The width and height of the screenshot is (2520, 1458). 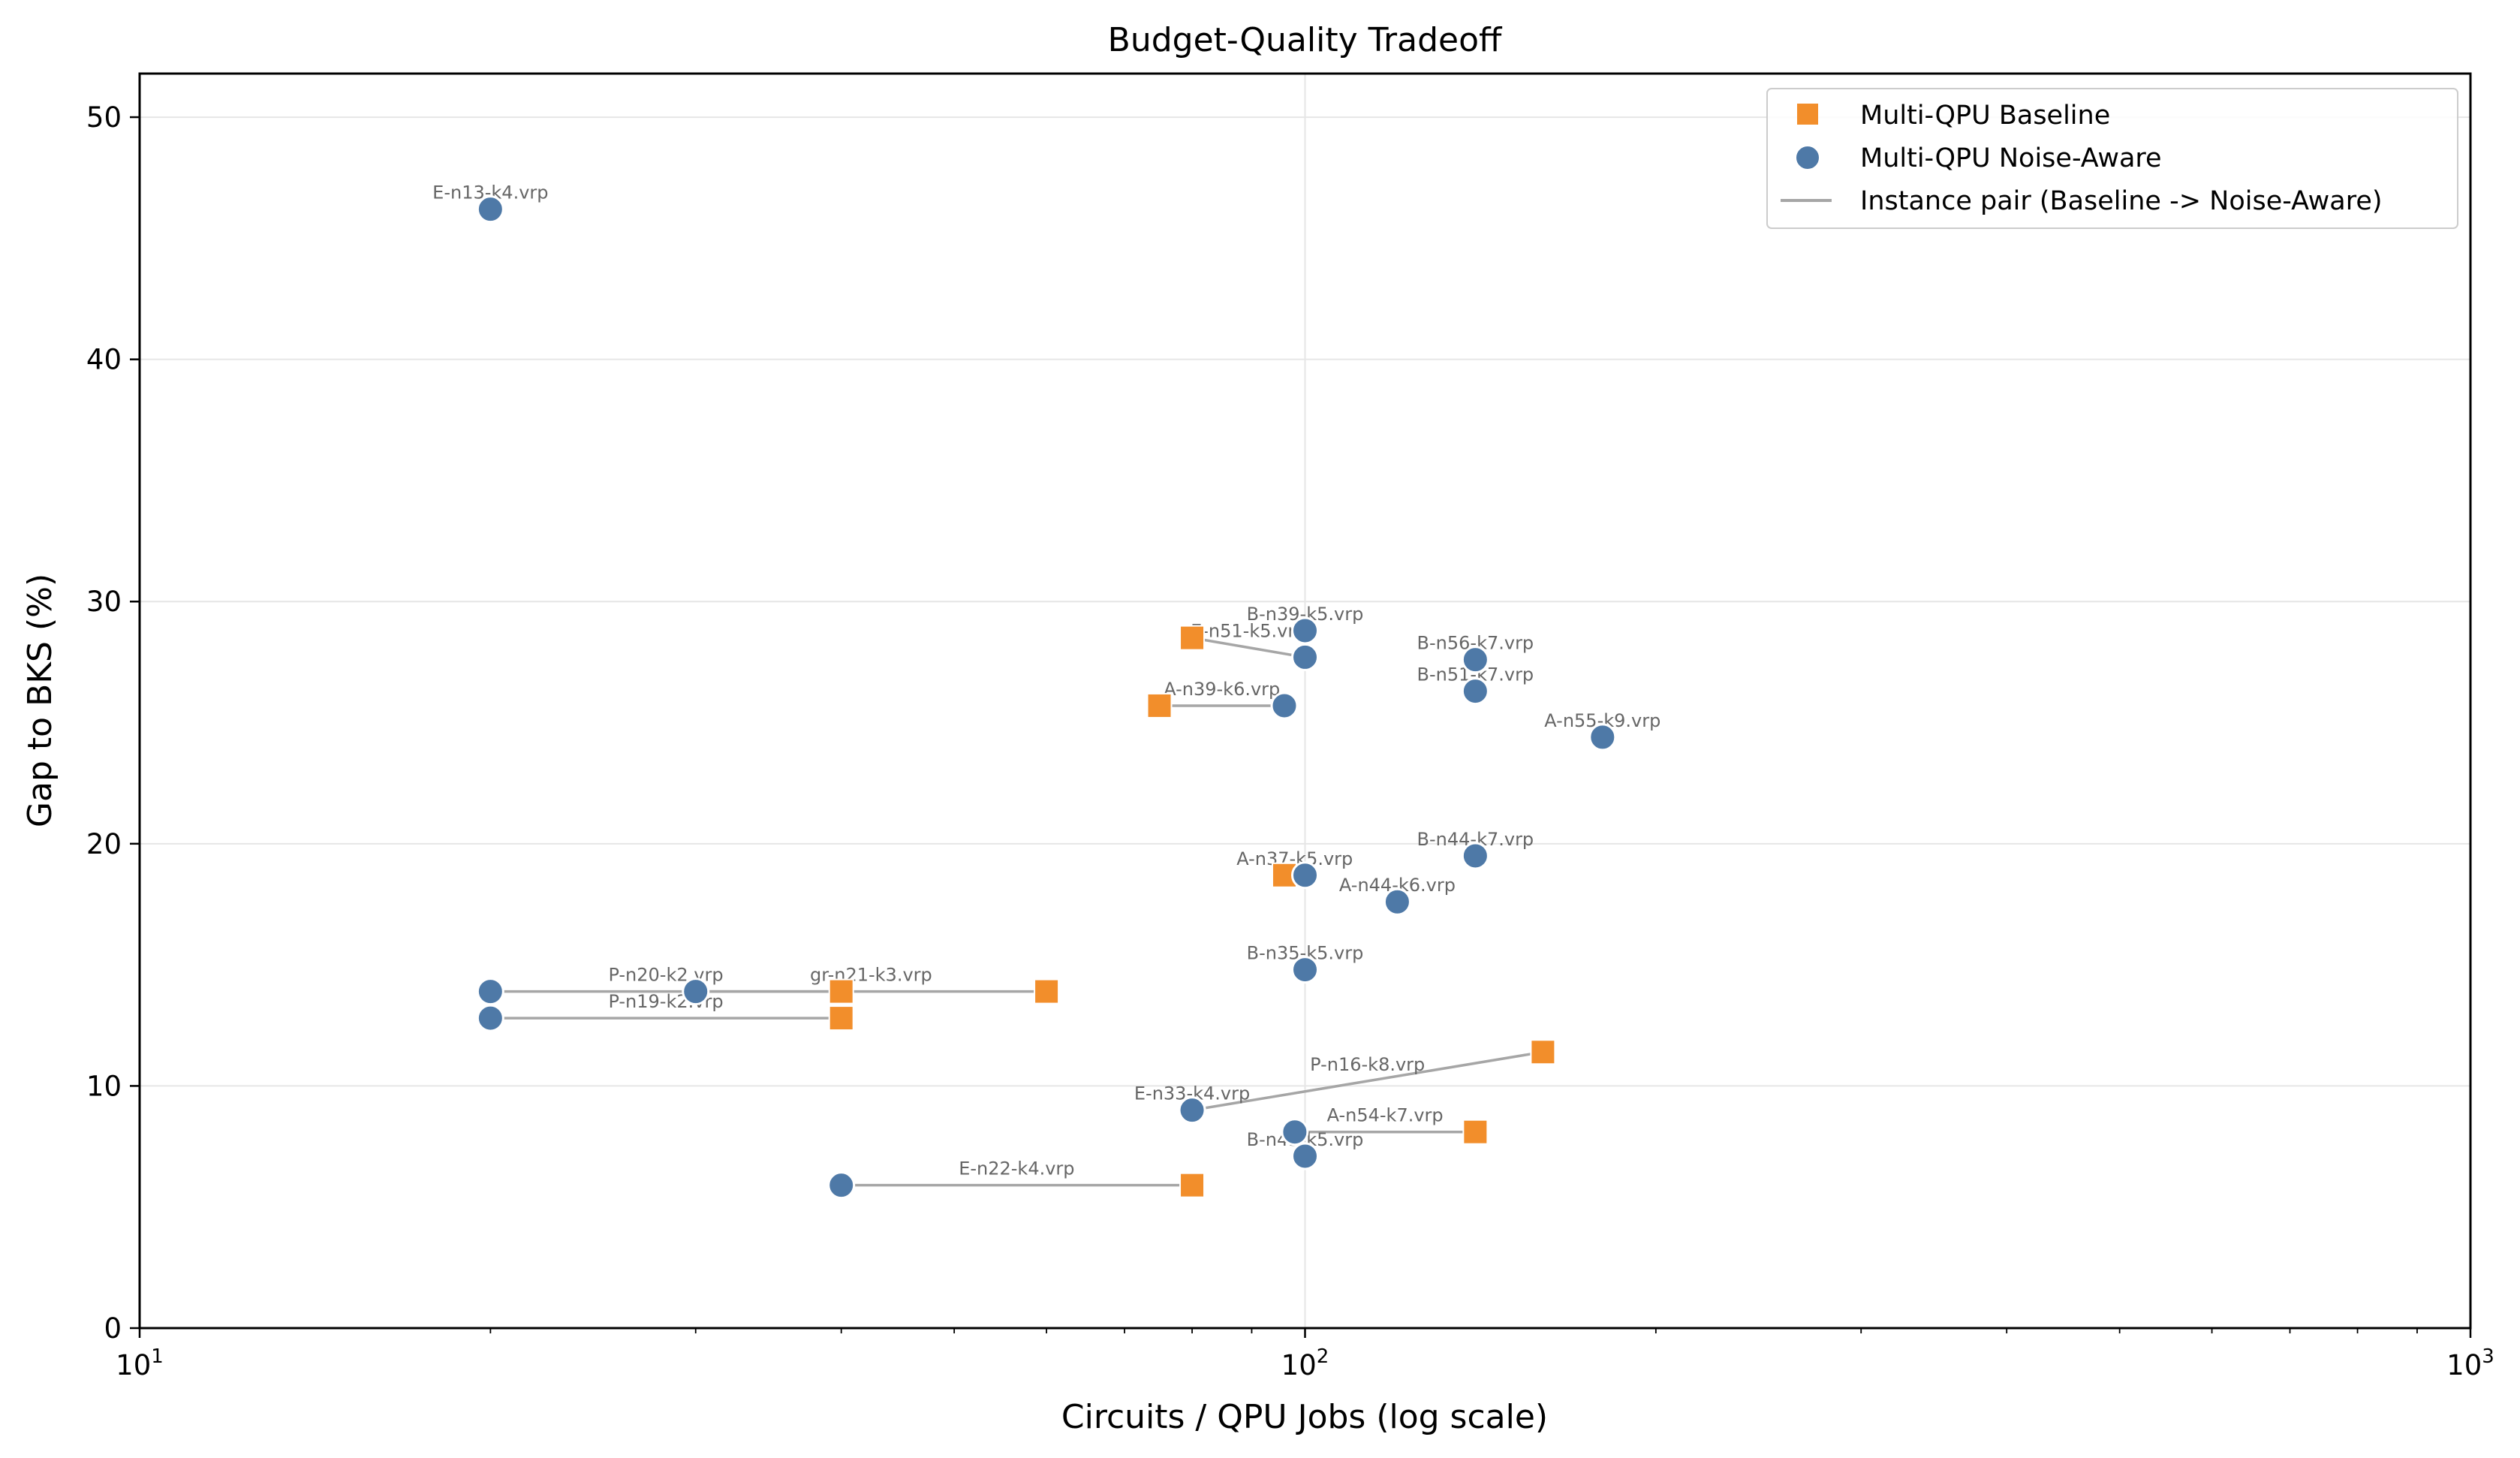 What do you see at coordinates (104, 360) in the screenshot?
I see `y-tick-label: 40` at bounding box center [104, 360].